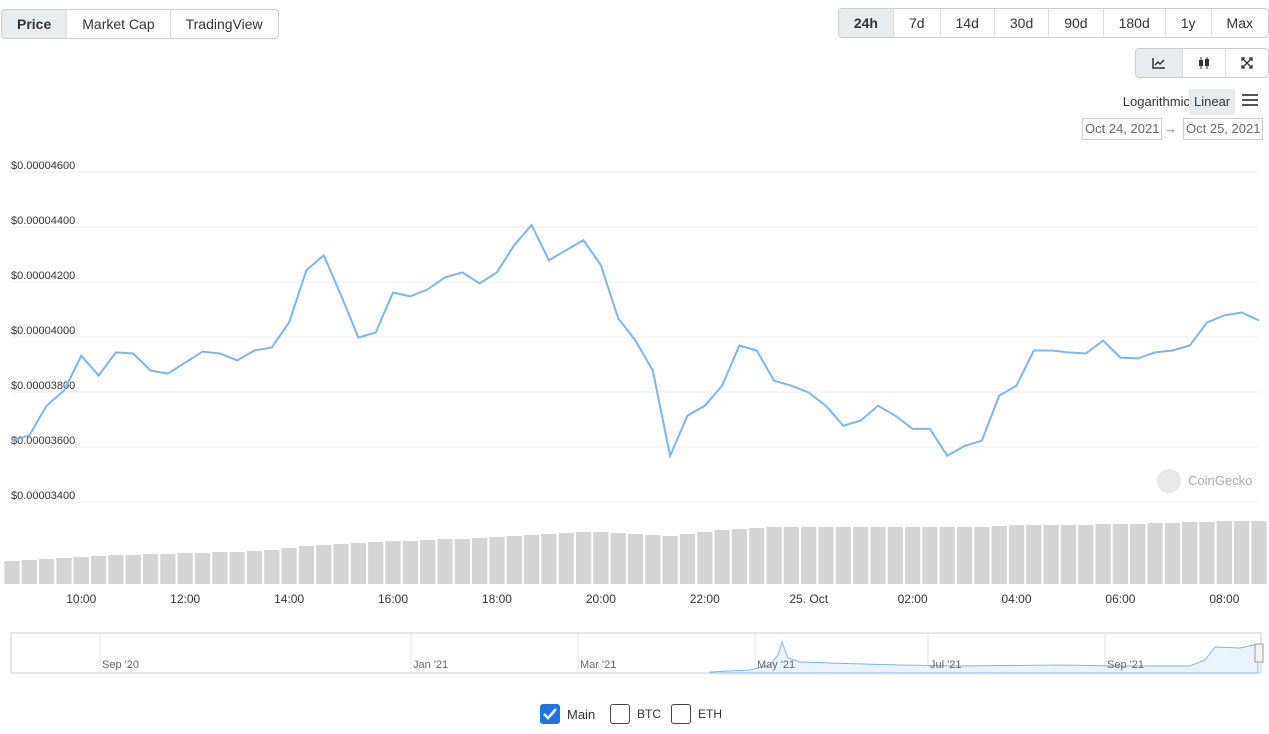  What do you see at coordinates (866, 23) in the screenshot?
I see `range-button: 24h` at bounding box center [866, 23].